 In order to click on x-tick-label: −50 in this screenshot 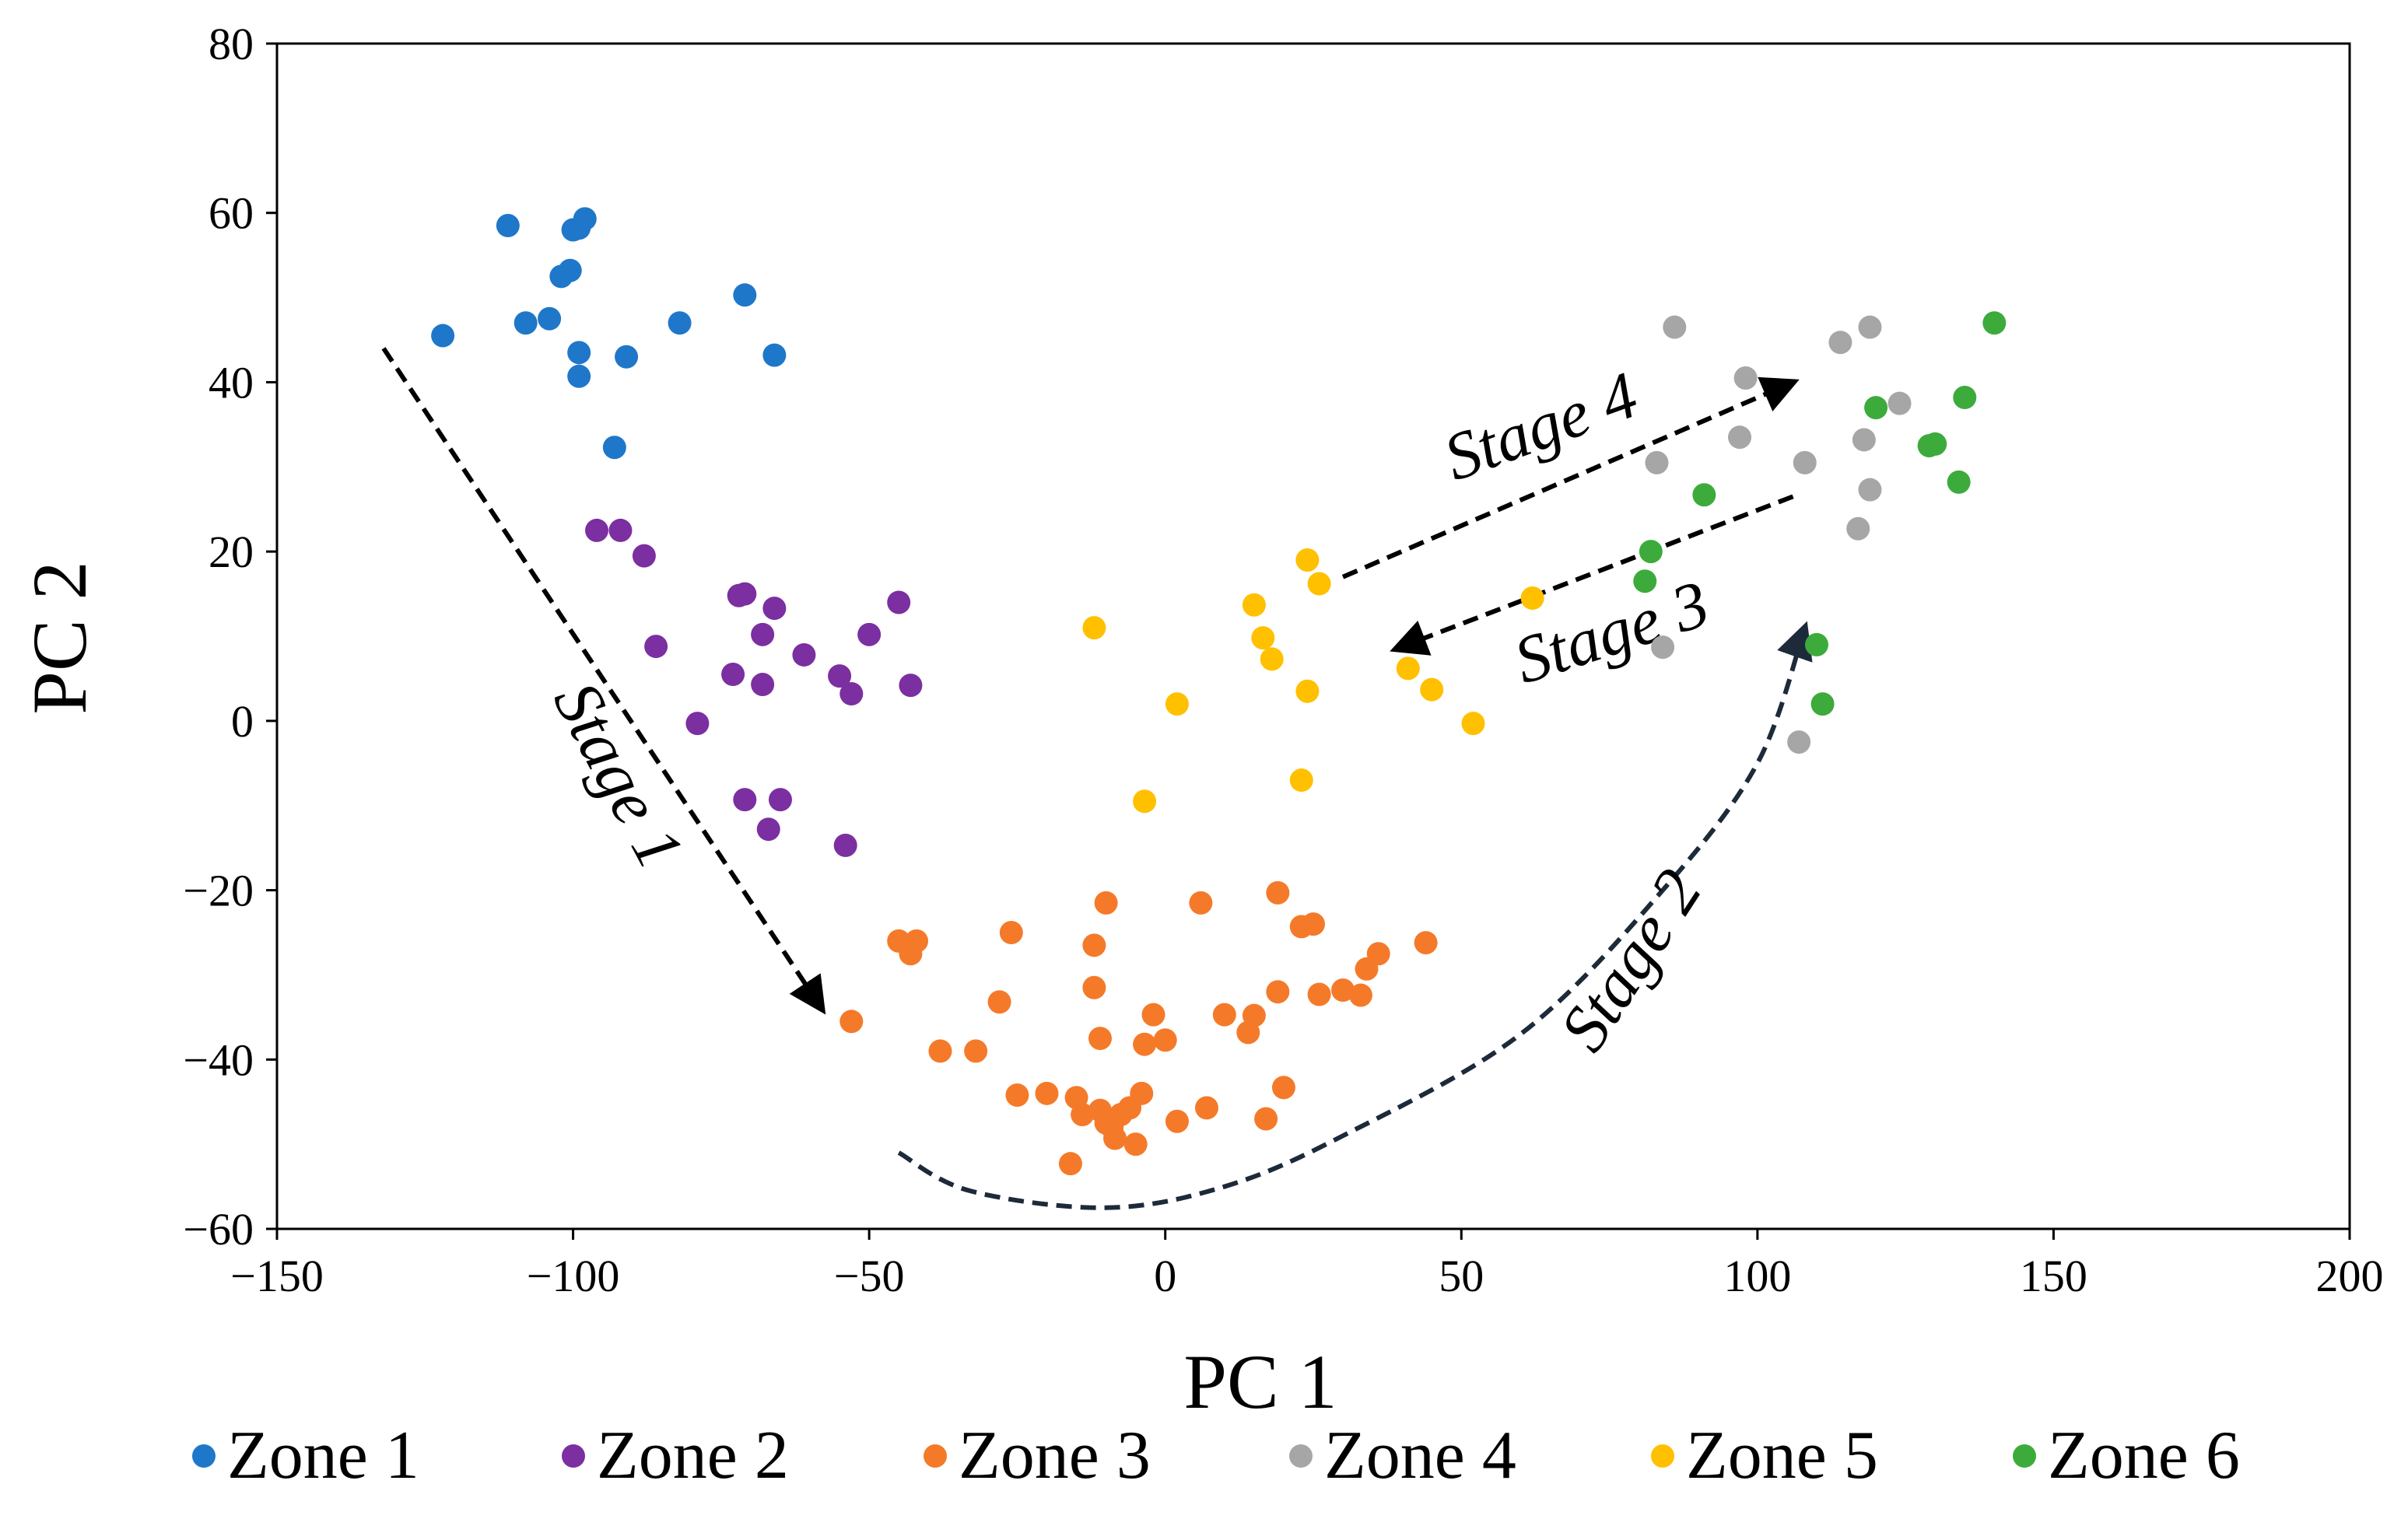, I will do `click(869, 1276)`.